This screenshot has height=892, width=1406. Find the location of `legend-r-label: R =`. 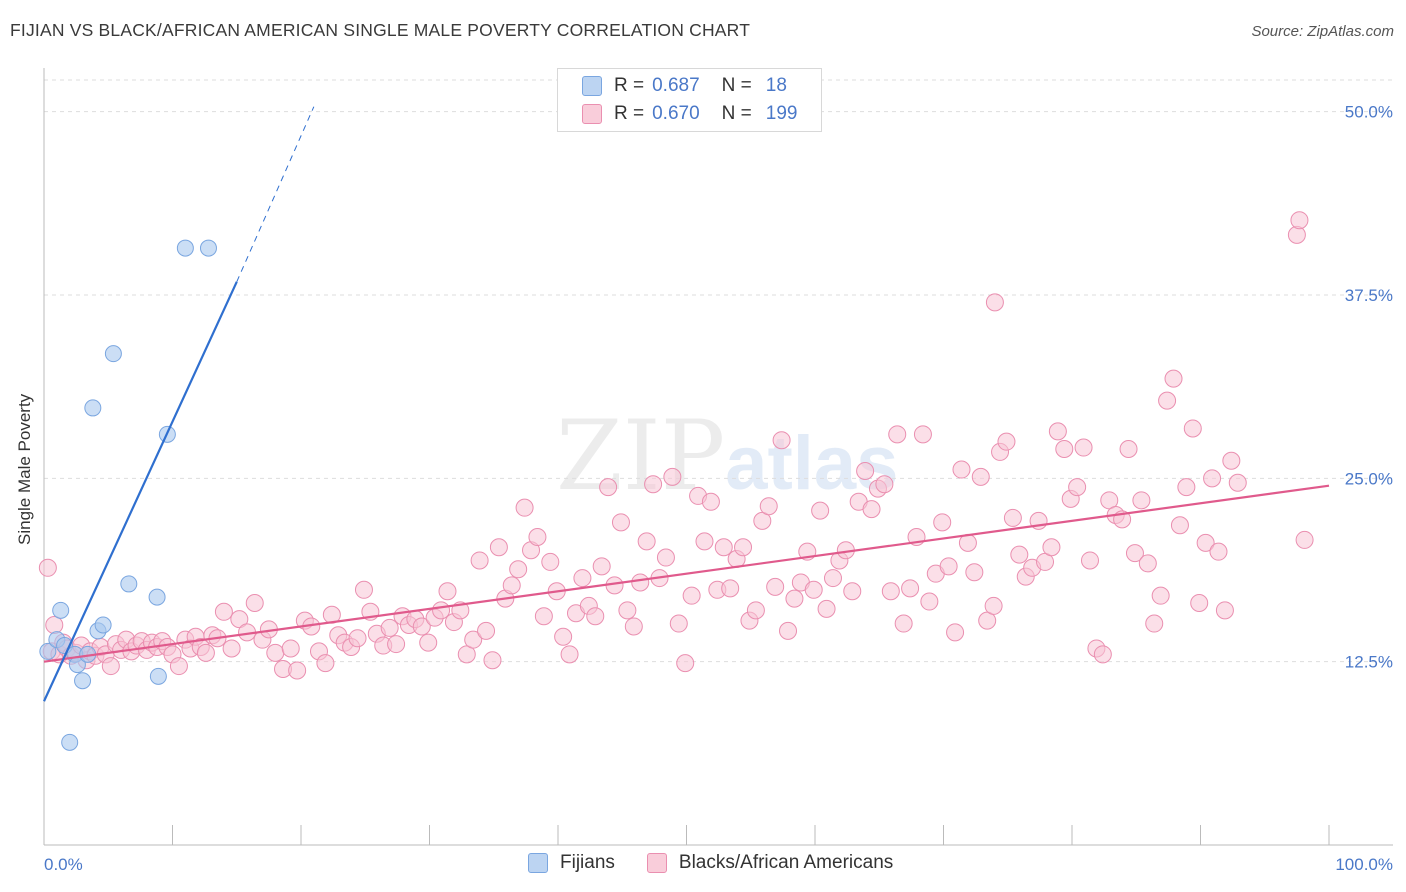

legend-r-label: R = is located at coordinates (629, 113).